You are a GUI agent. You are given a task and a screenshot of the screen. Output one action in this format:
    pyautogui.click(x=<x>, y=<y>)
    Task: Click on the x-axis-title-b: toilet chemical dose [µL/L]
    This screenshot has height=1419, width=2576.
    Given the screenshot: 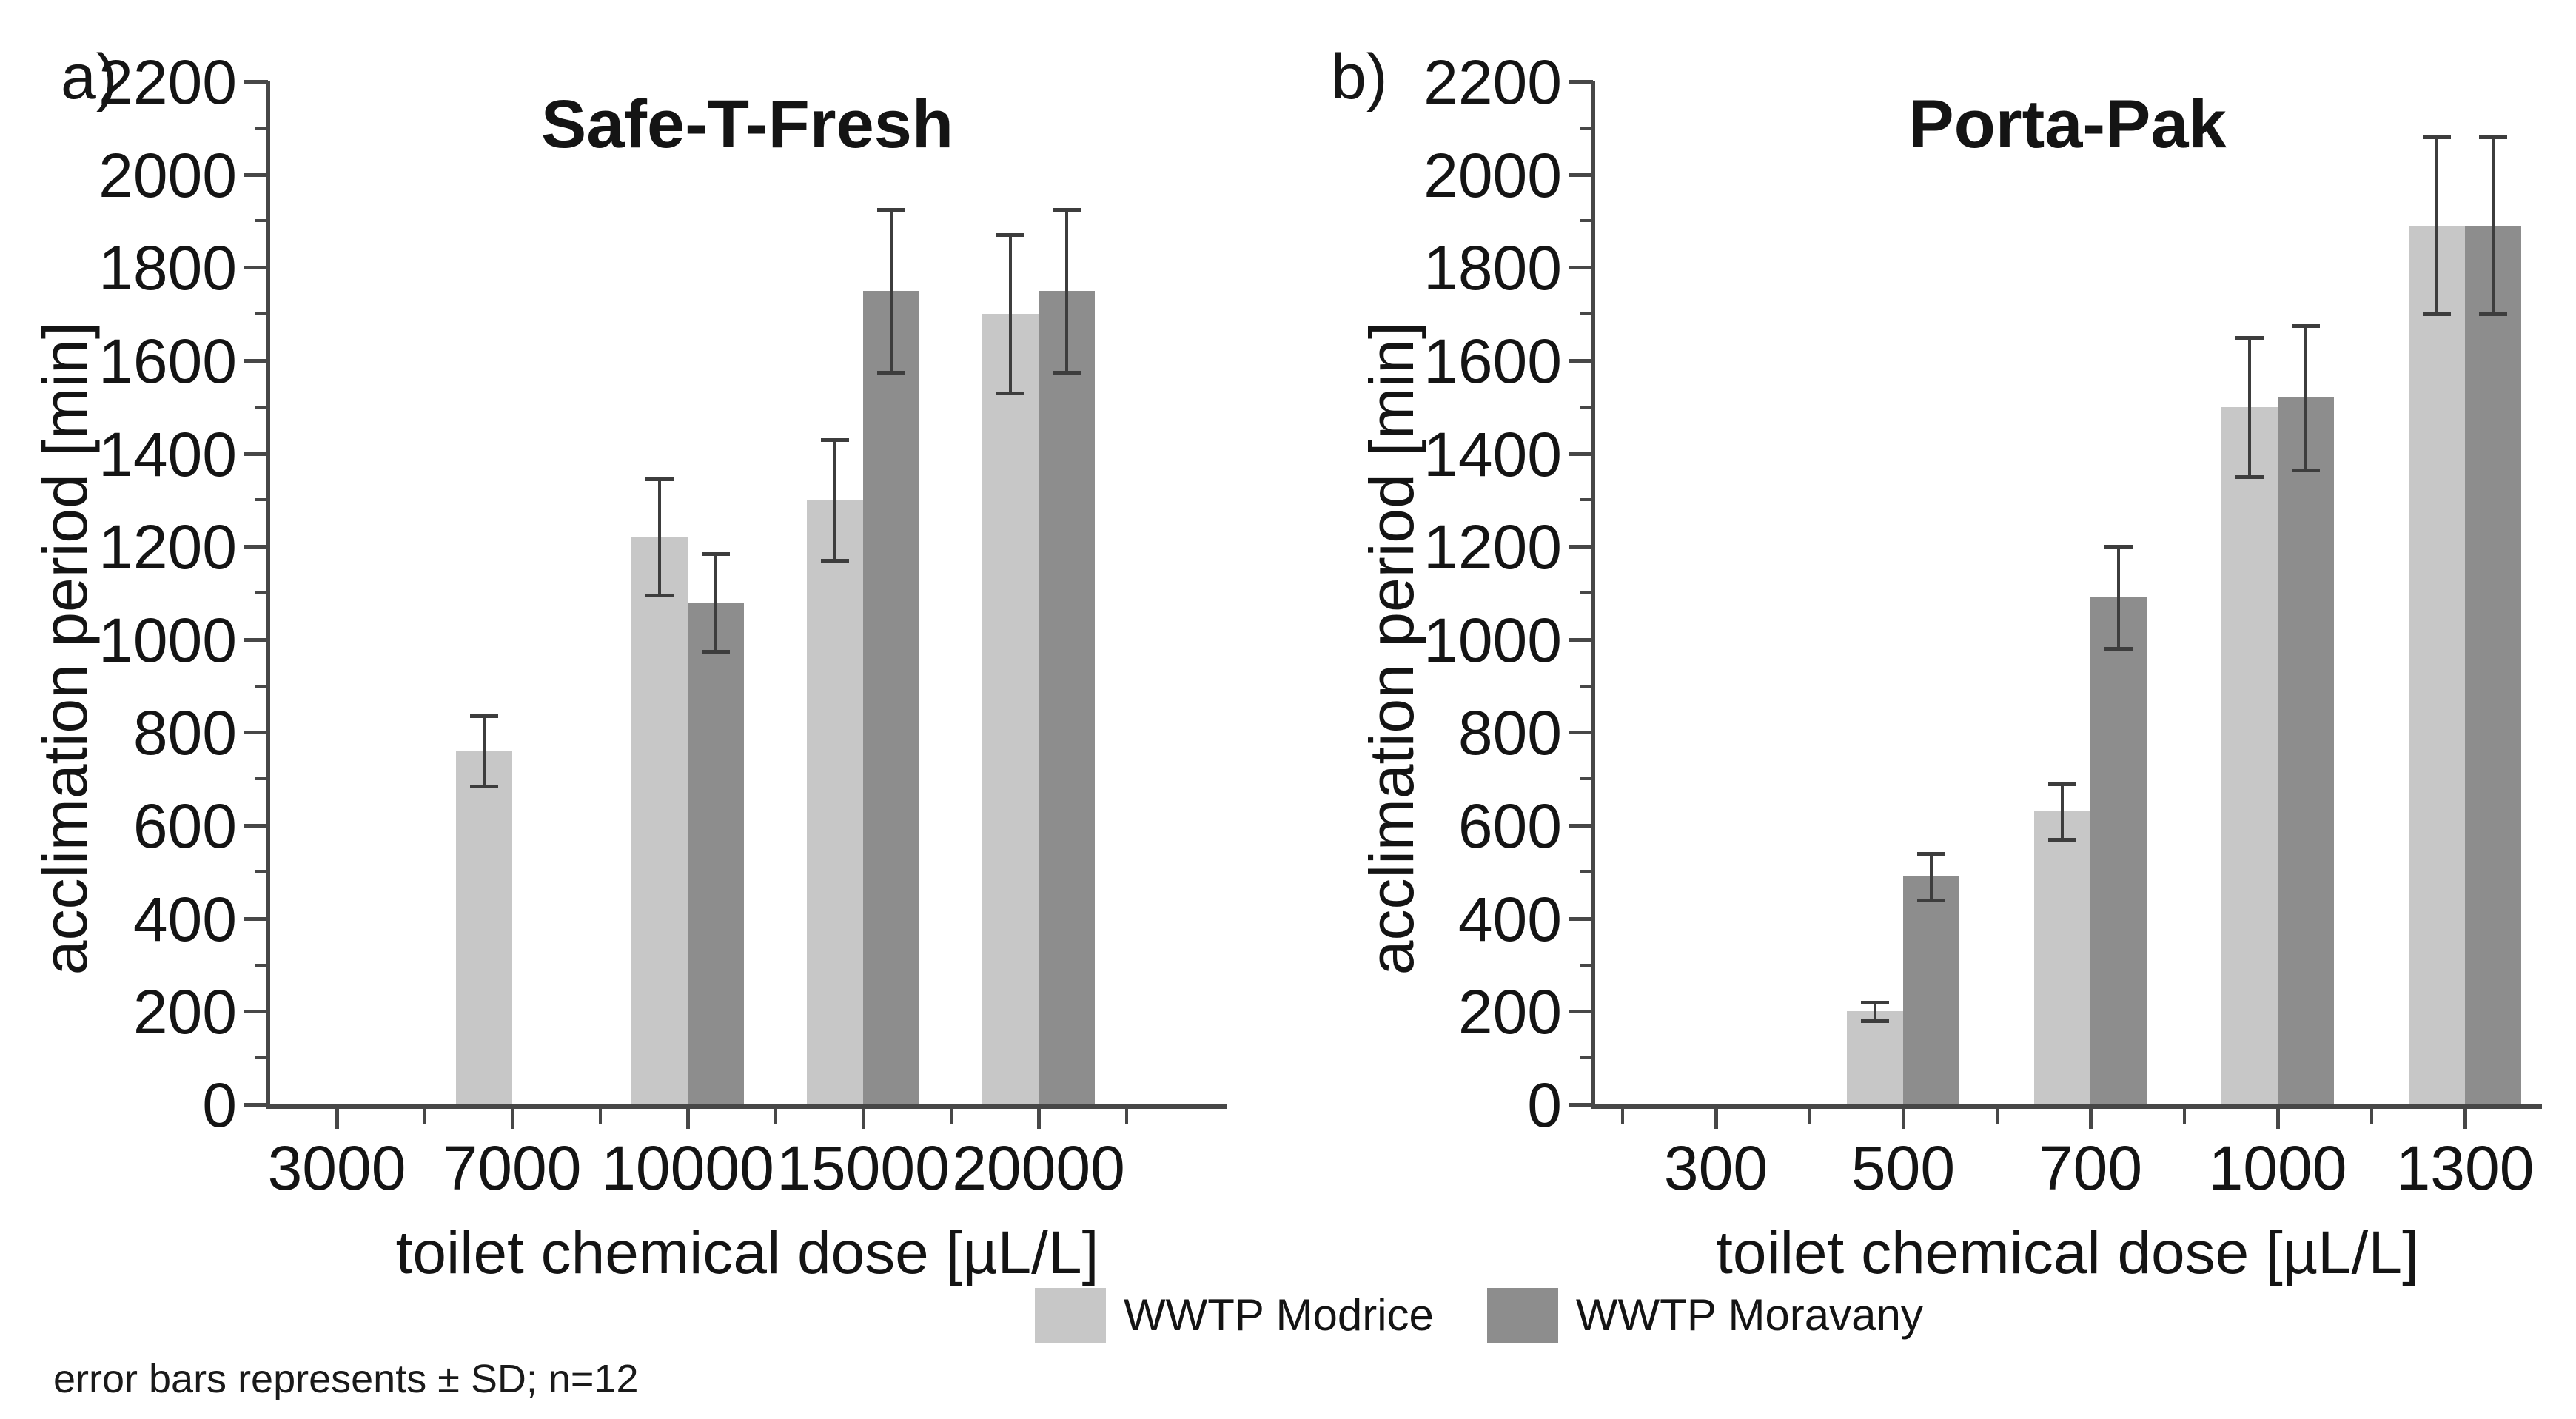 What is the action you would take?
    pyautogui.click(x=2067, y=1253)
    